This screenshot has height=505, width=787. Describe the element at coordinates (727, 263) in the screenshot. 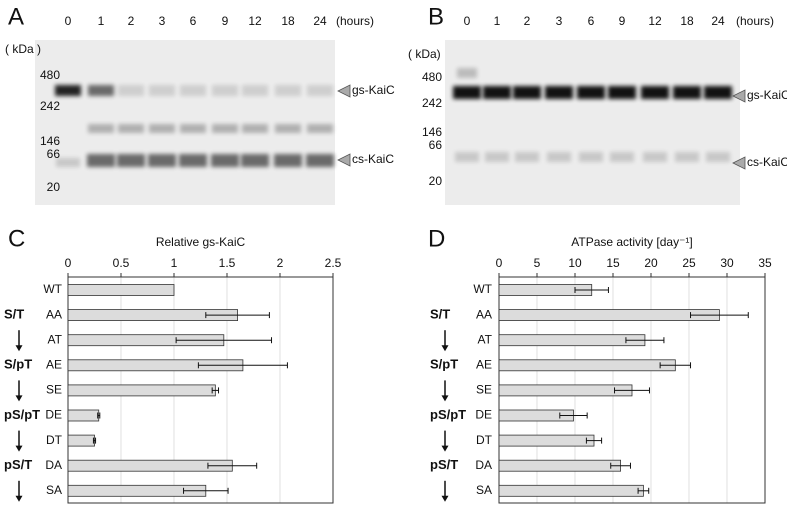

I see `x-tick-label: 30` at that location.